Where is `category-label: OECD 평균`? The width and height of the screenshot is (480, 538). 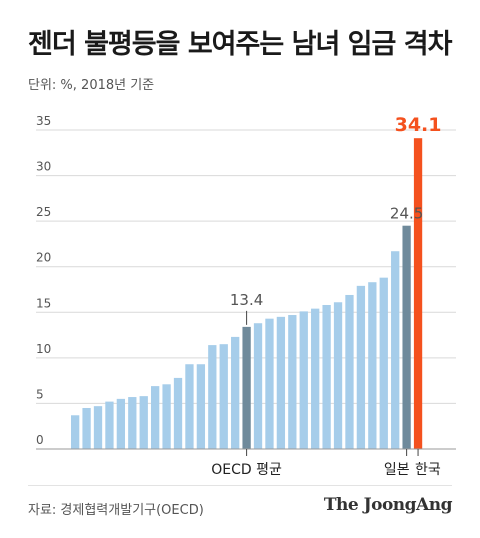
category-label: OECD 평균 is located at coordinates (246, 470).